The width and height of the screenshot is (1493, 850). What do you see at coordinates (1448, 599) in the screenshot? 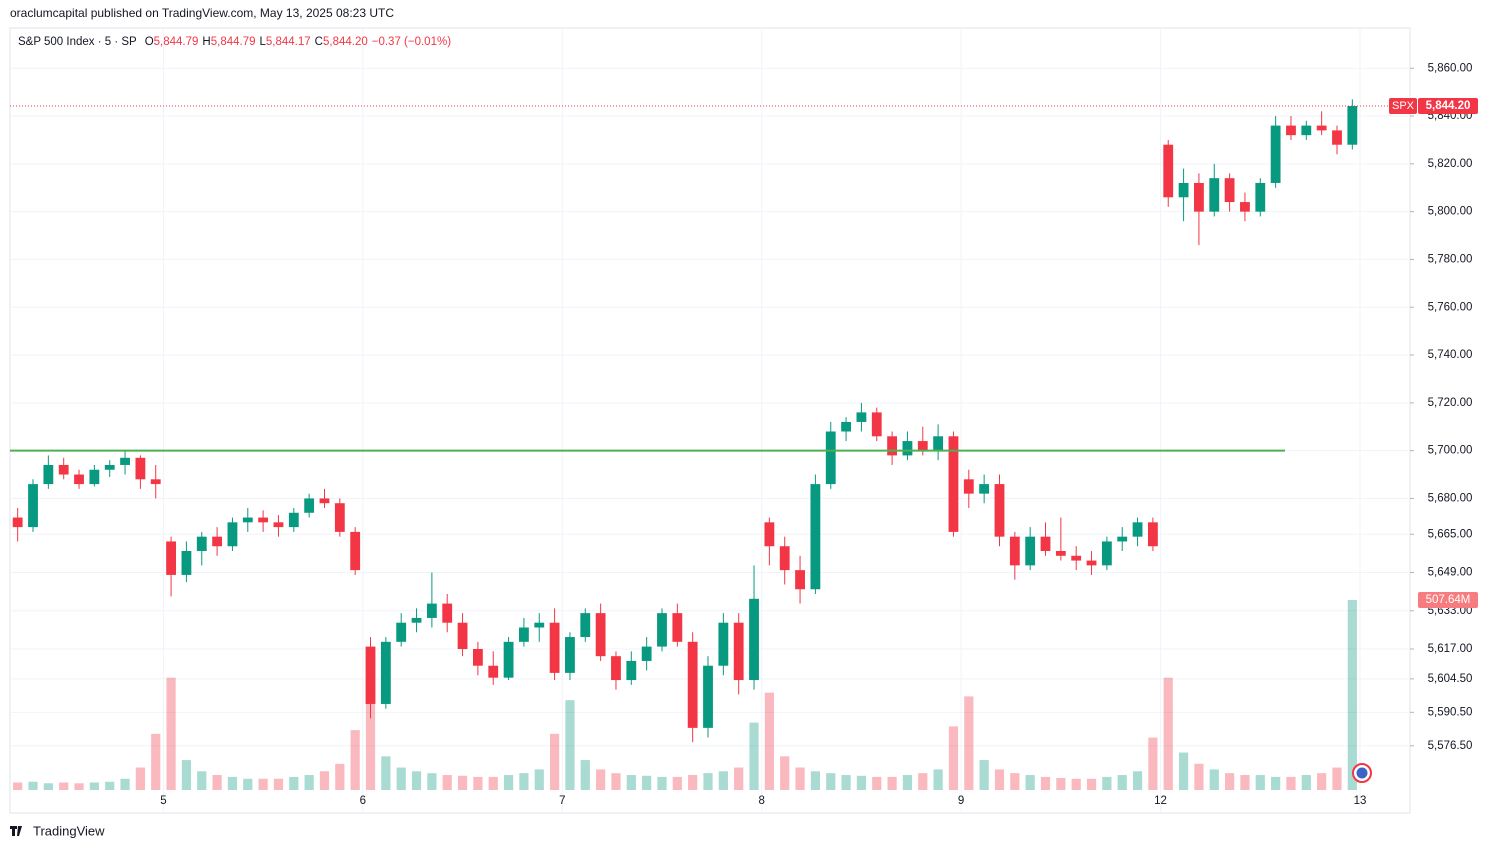
I see `volume-badge` at bounding box center [1448, 599].